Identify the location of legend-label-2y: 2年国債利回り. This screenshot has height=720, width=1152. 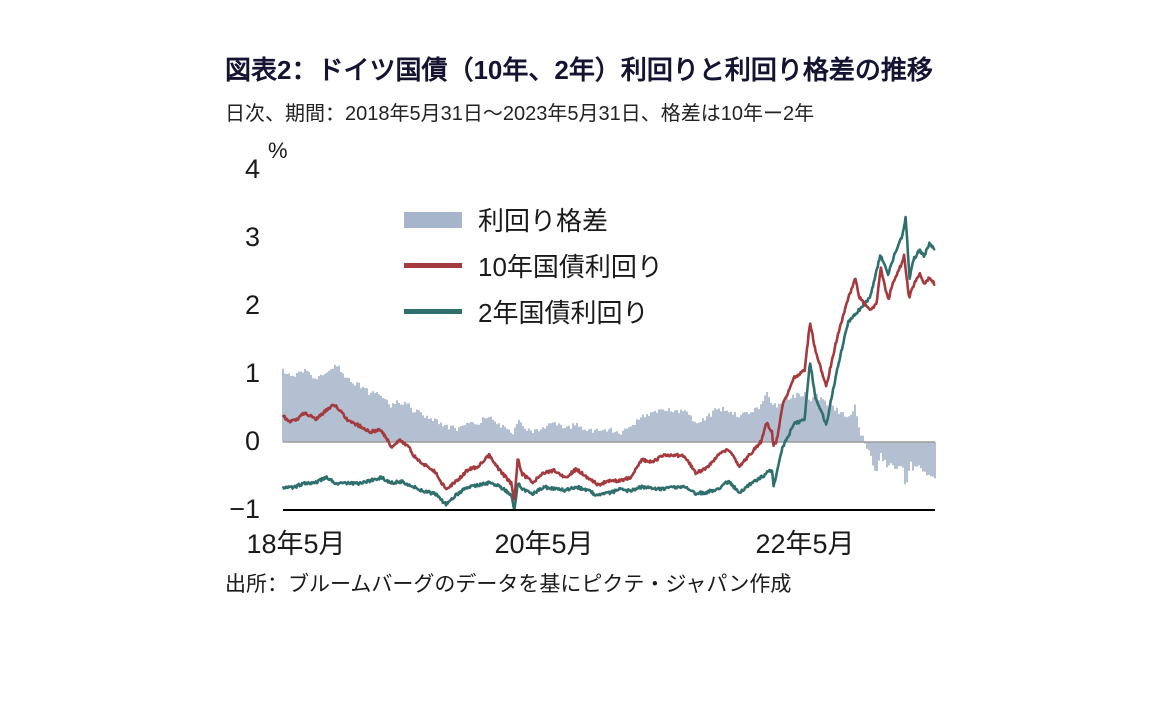
(563, 313).